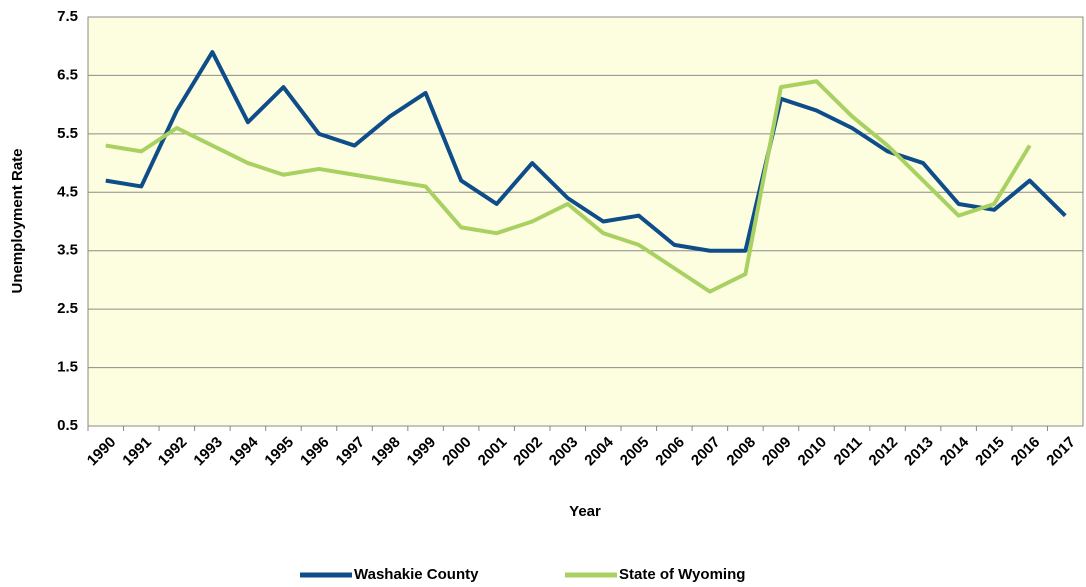 This screenshot has width=1086, height=587. Describe the element at coordinates (528, 452) in the screenshot. I see `x-tick-label: 2002` at that location.